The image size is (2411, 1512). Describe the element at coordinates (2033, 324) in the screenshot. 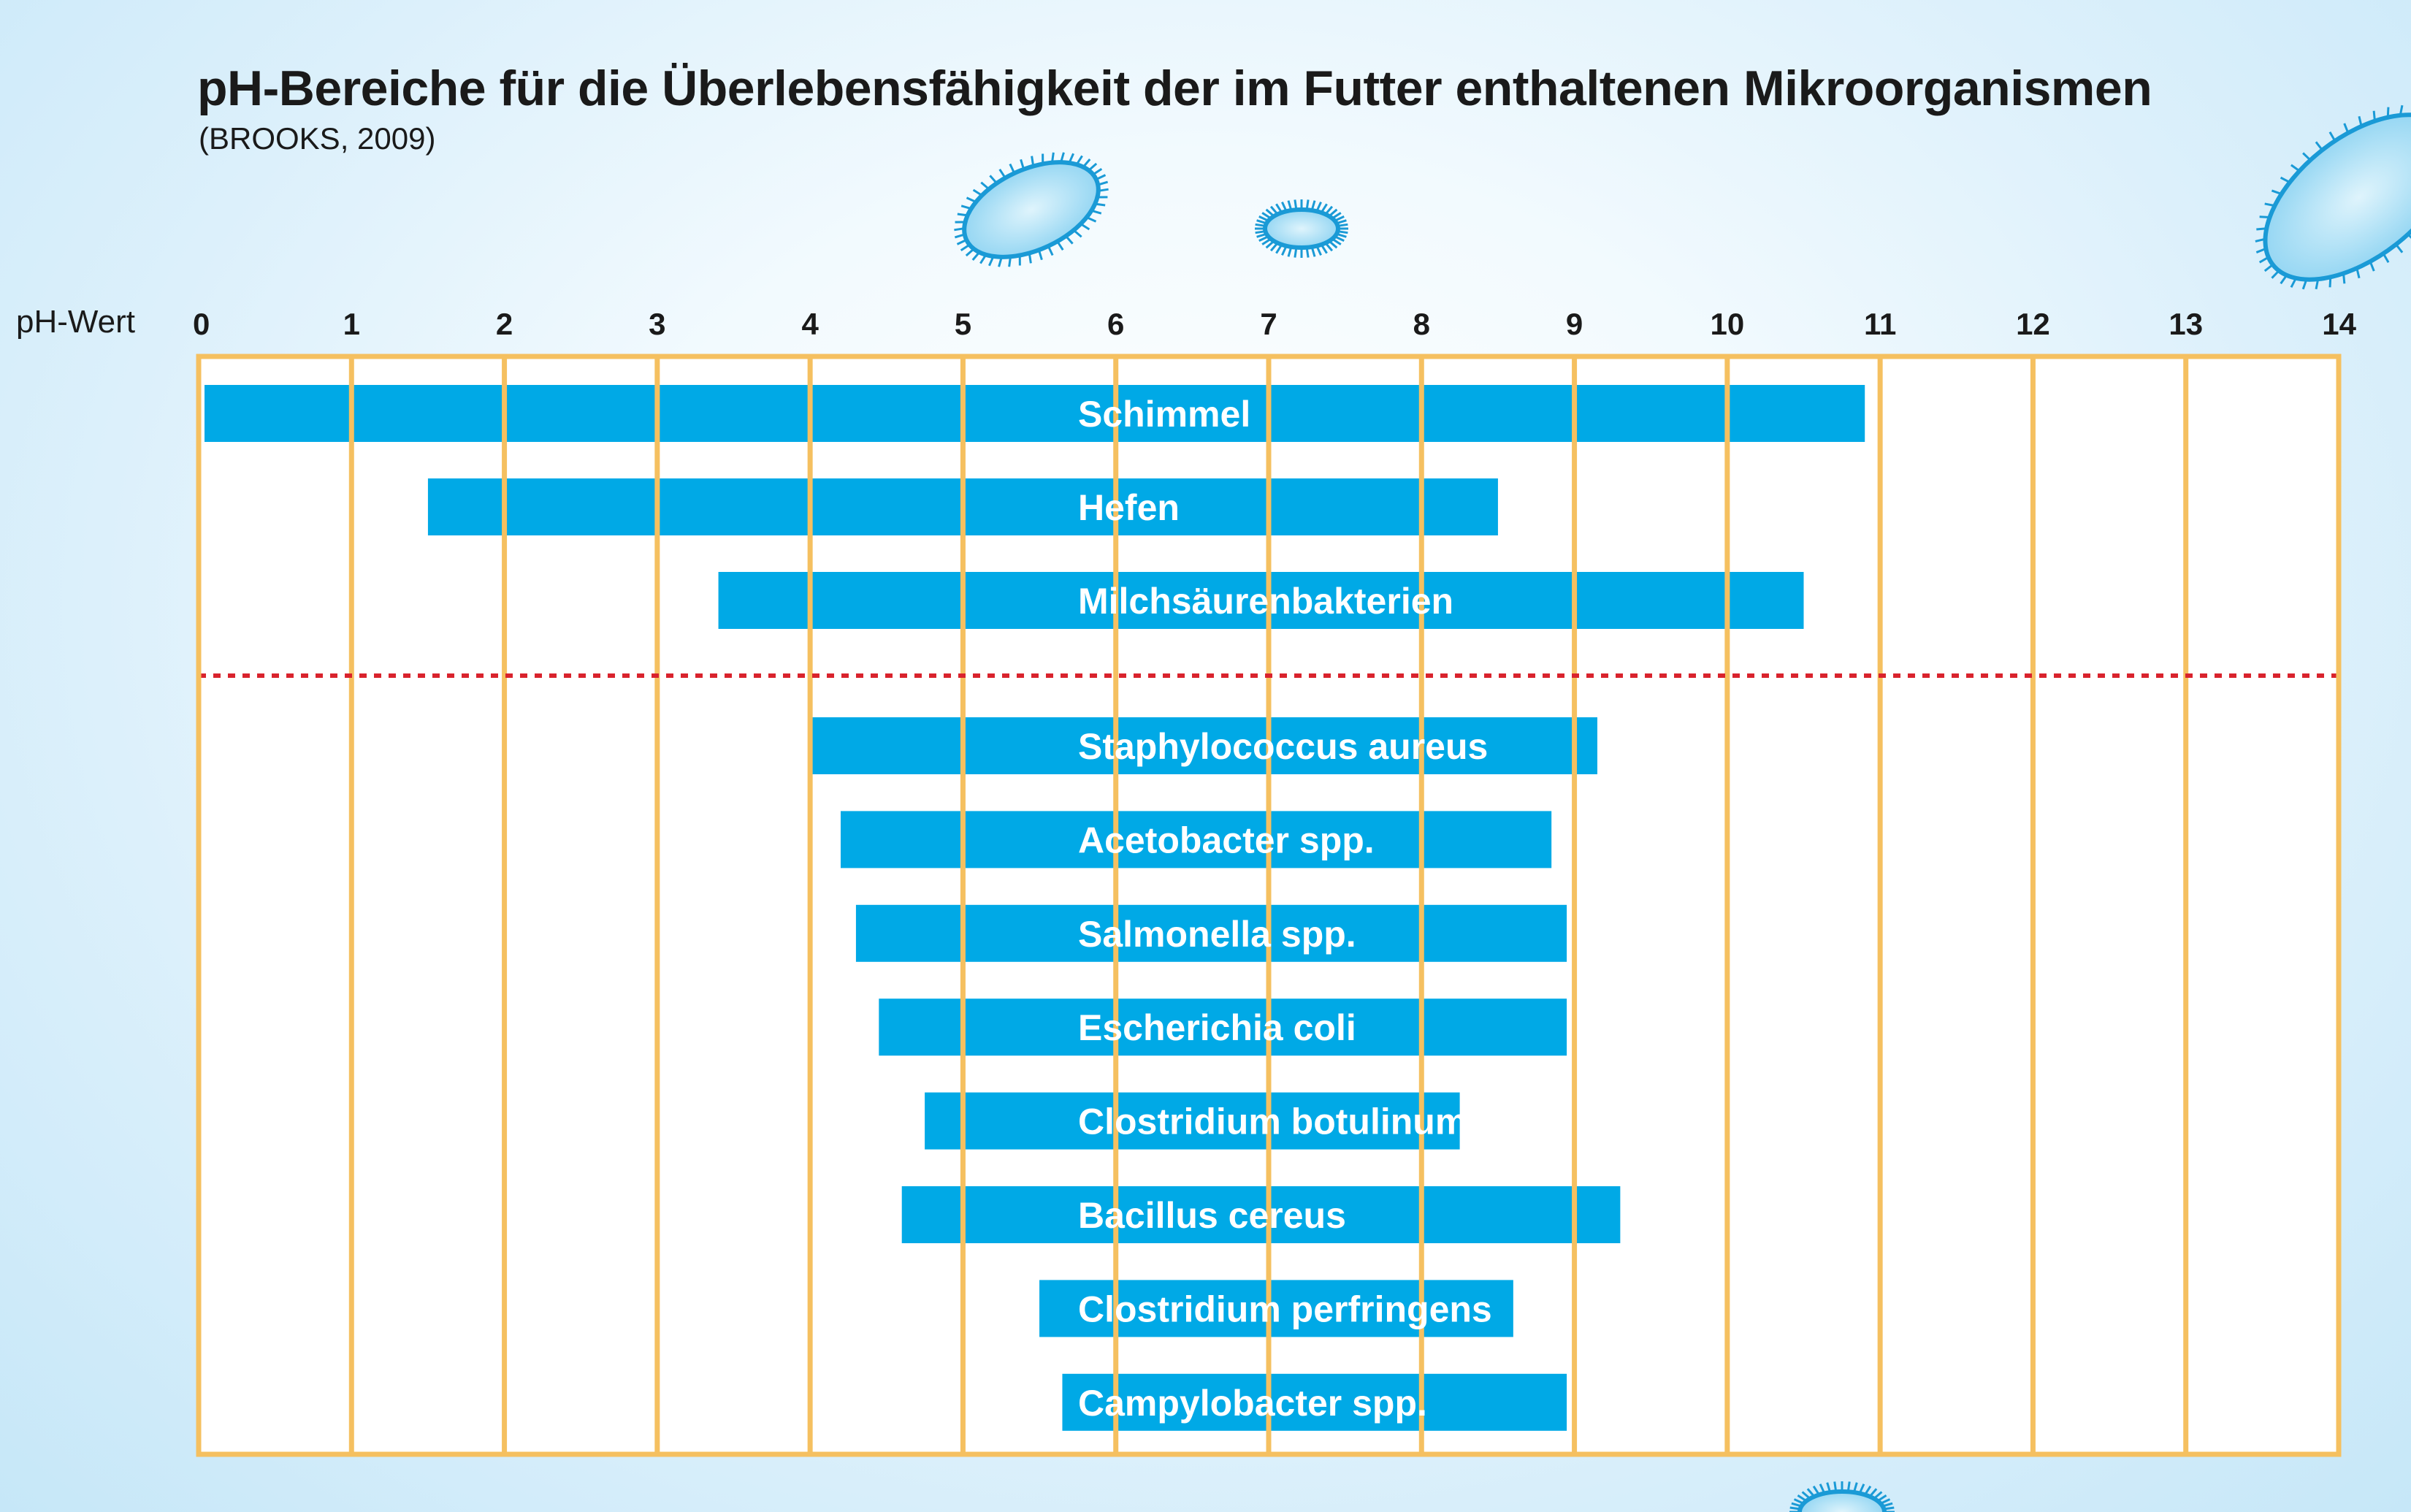

I see `x-tick-label: 12` at that location.